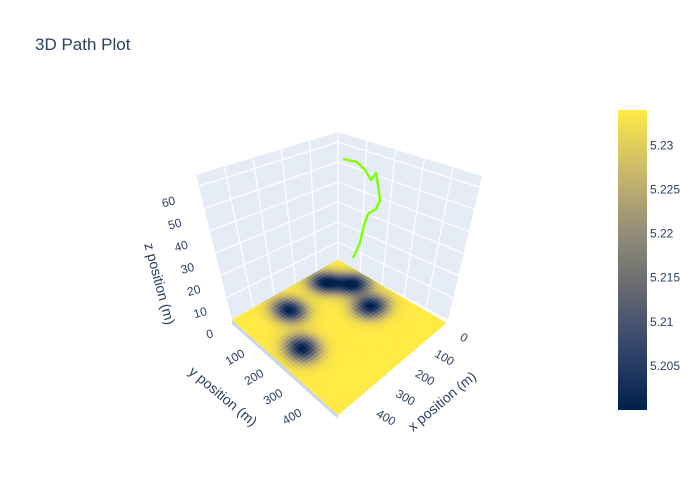  What do you see at coordinates (254, 377) in the screenshot?
I see `y-tick-label: 200` at bounding box center [254, 377].